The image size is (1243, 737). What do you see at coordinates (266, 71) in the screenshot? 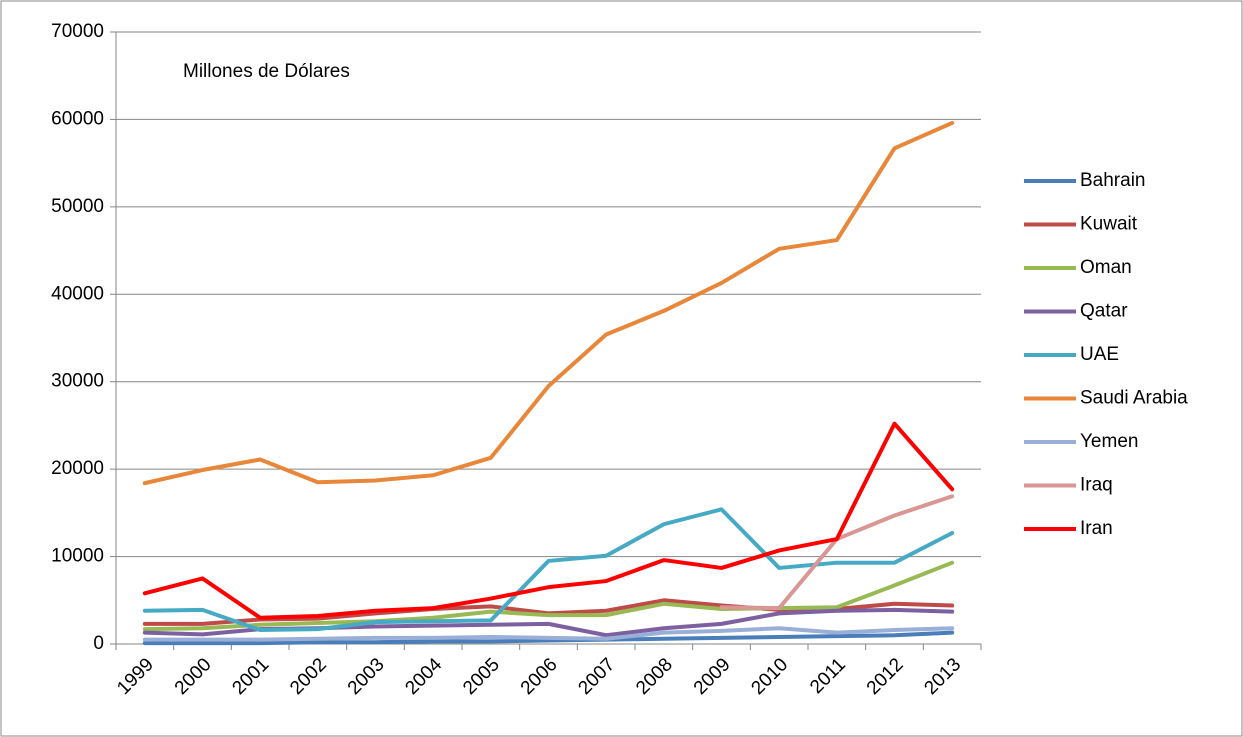
I see `annotation: Millones de Dólares` at bounding box center [266, 71].